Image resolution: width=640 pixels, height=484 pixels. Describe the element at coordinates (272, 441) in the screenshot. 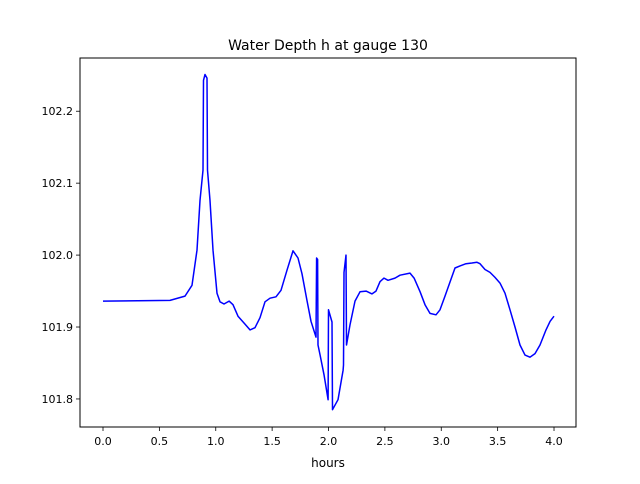

I see `x-tick-label: 1.5` at that location.